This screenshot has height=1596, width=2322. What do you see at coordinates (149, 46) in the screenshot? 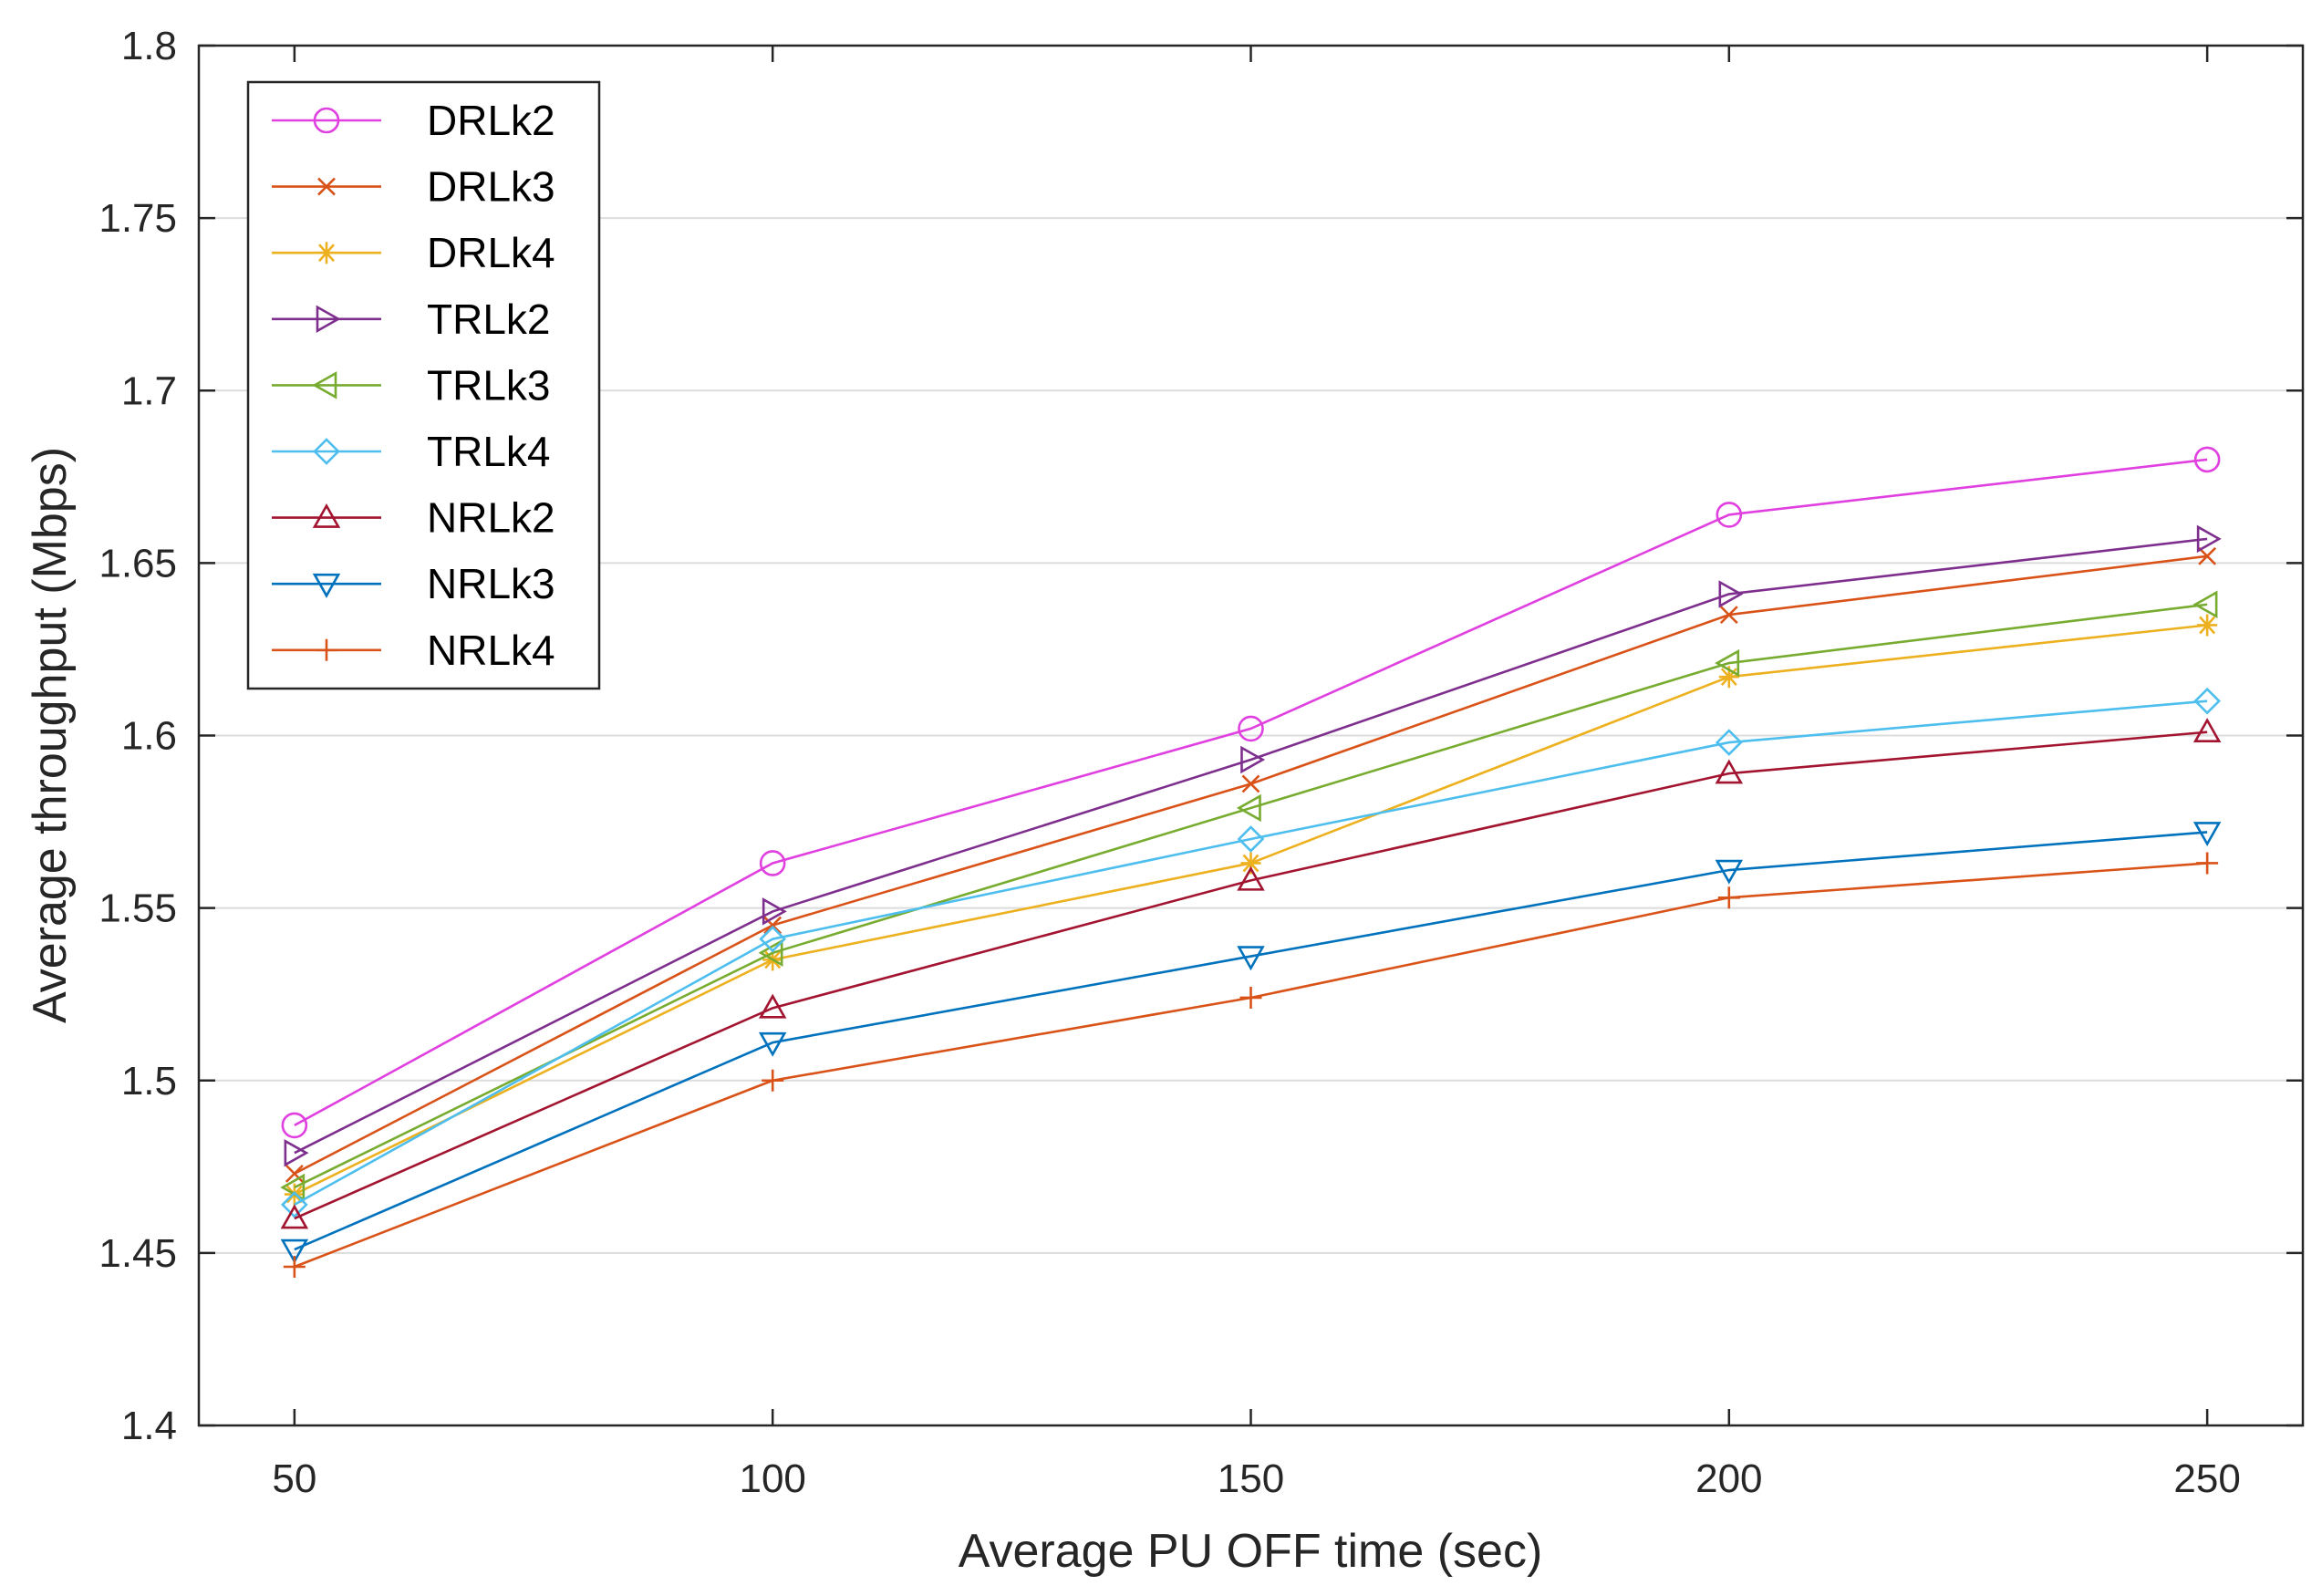
I see `y-tick-label: 1.8` at bounding box center [149, 46].